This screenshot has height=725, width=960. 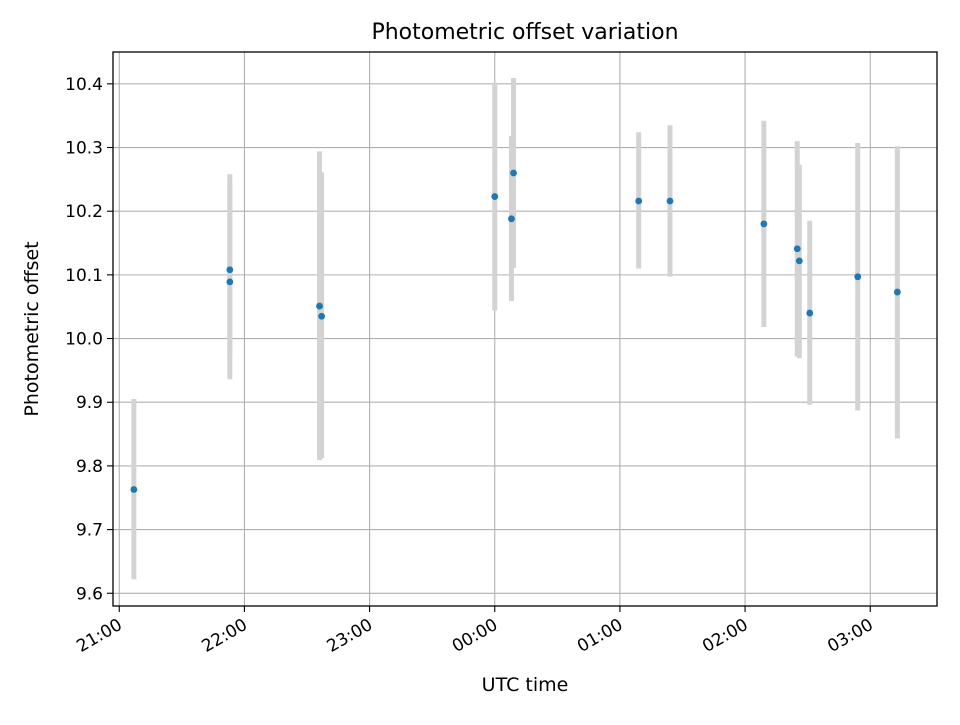 I want to click on y-tick-label: 10.1, so click(x=84, y=276).